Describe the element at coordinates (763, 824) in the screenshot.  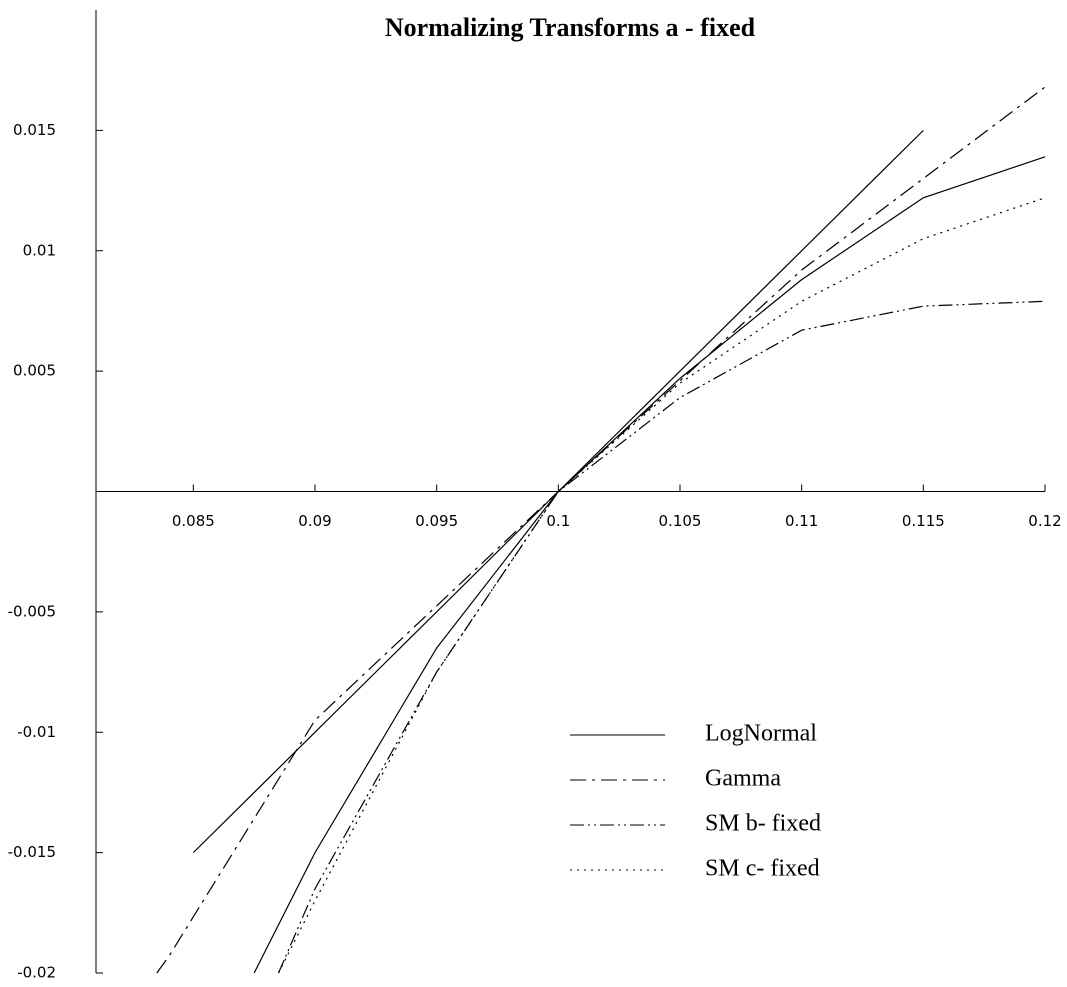
I see `legend-label: SM b- fixed` at that location.